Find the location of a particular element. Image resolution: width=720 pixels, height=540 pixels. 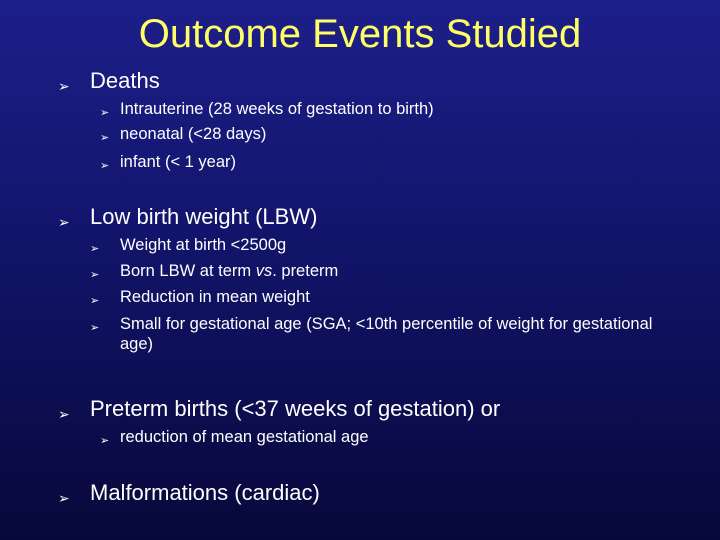

bullet-text: Malformations (cardiac) is located at coordinates (205, 492).